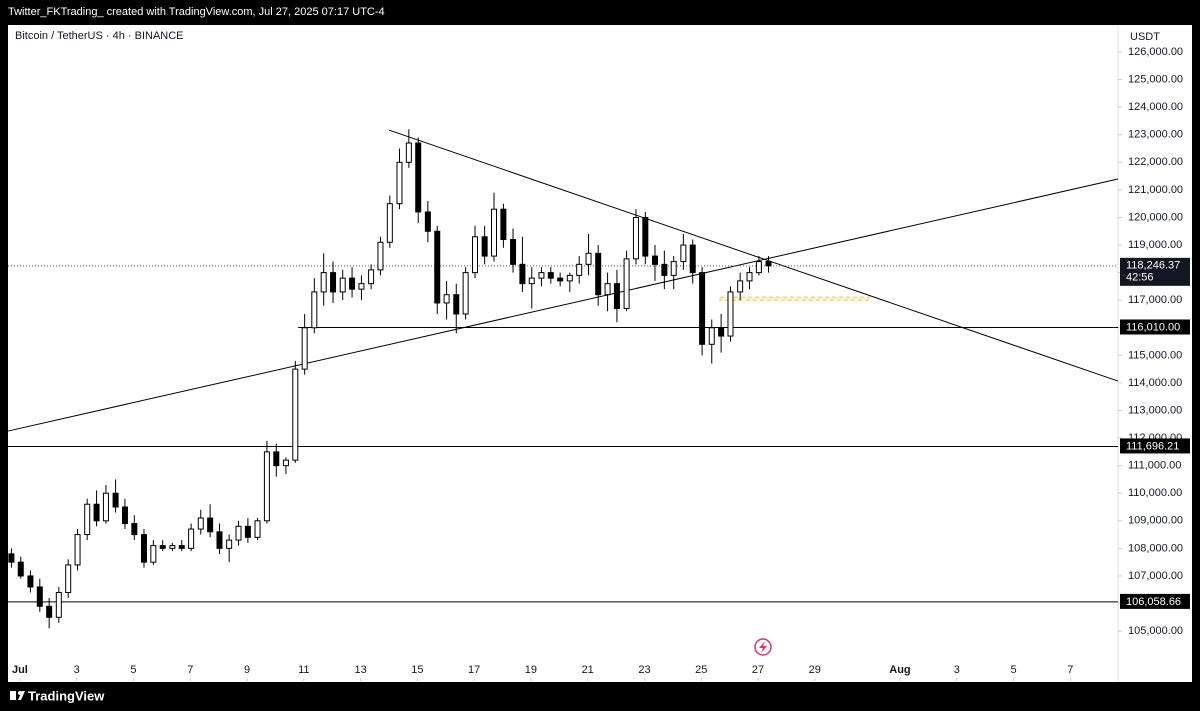 The height and width of the screenshot is (711, 1200). What do you see at coordinates (190, 670) in the screenshot?
I see `x-tick-label: 7` at bounding box center [190, 670].